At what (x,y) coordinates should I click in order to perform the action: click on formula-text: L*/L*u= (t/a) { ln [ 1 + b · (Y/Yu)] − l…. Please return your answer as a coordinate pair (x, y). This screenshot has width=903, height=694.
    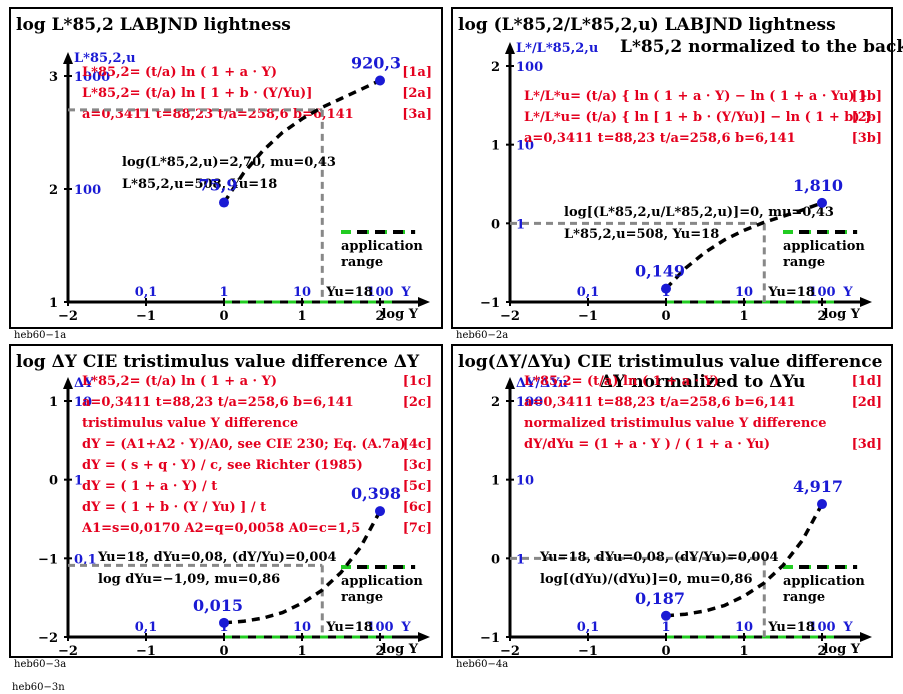
    Looking at the image, I should click on (698, 117).